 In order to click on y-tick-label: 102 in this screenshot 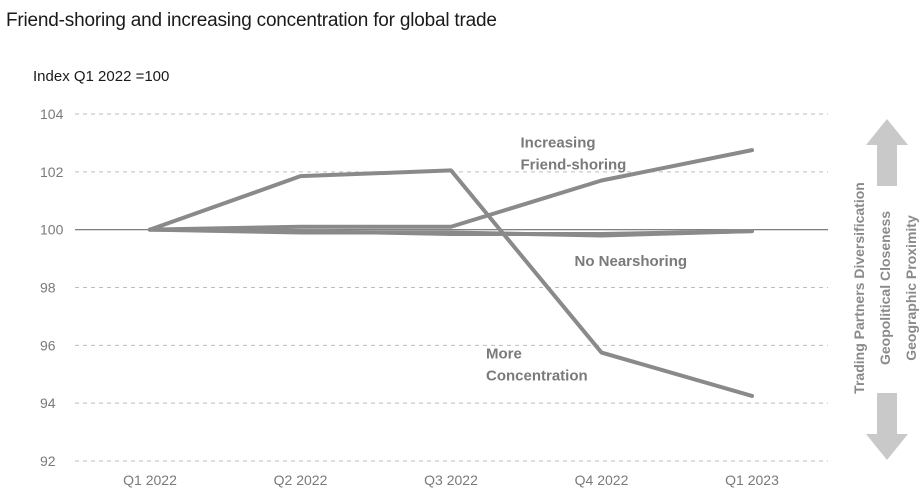, I will do `click(52, 172)`.